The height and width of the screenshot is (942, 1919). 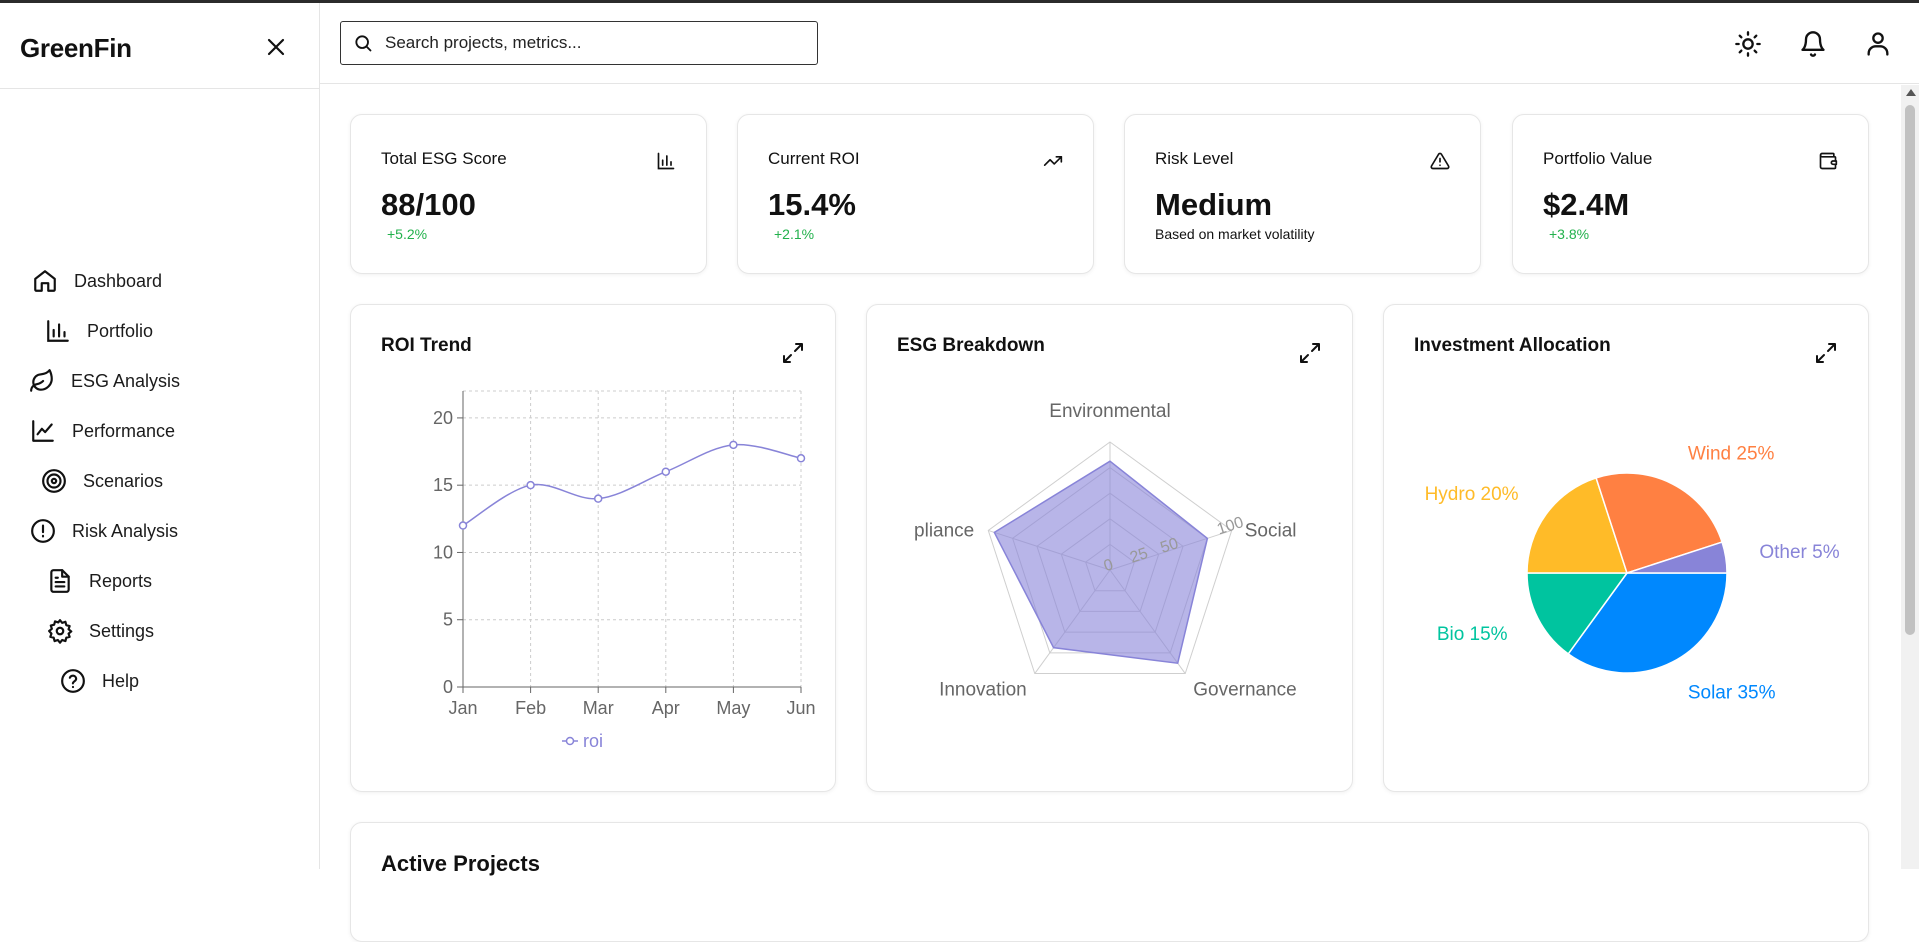 What do you see at coordinates (43, 531) in the screenshot?
I see `alert-circle-icon` at bounding box center [43, 531].